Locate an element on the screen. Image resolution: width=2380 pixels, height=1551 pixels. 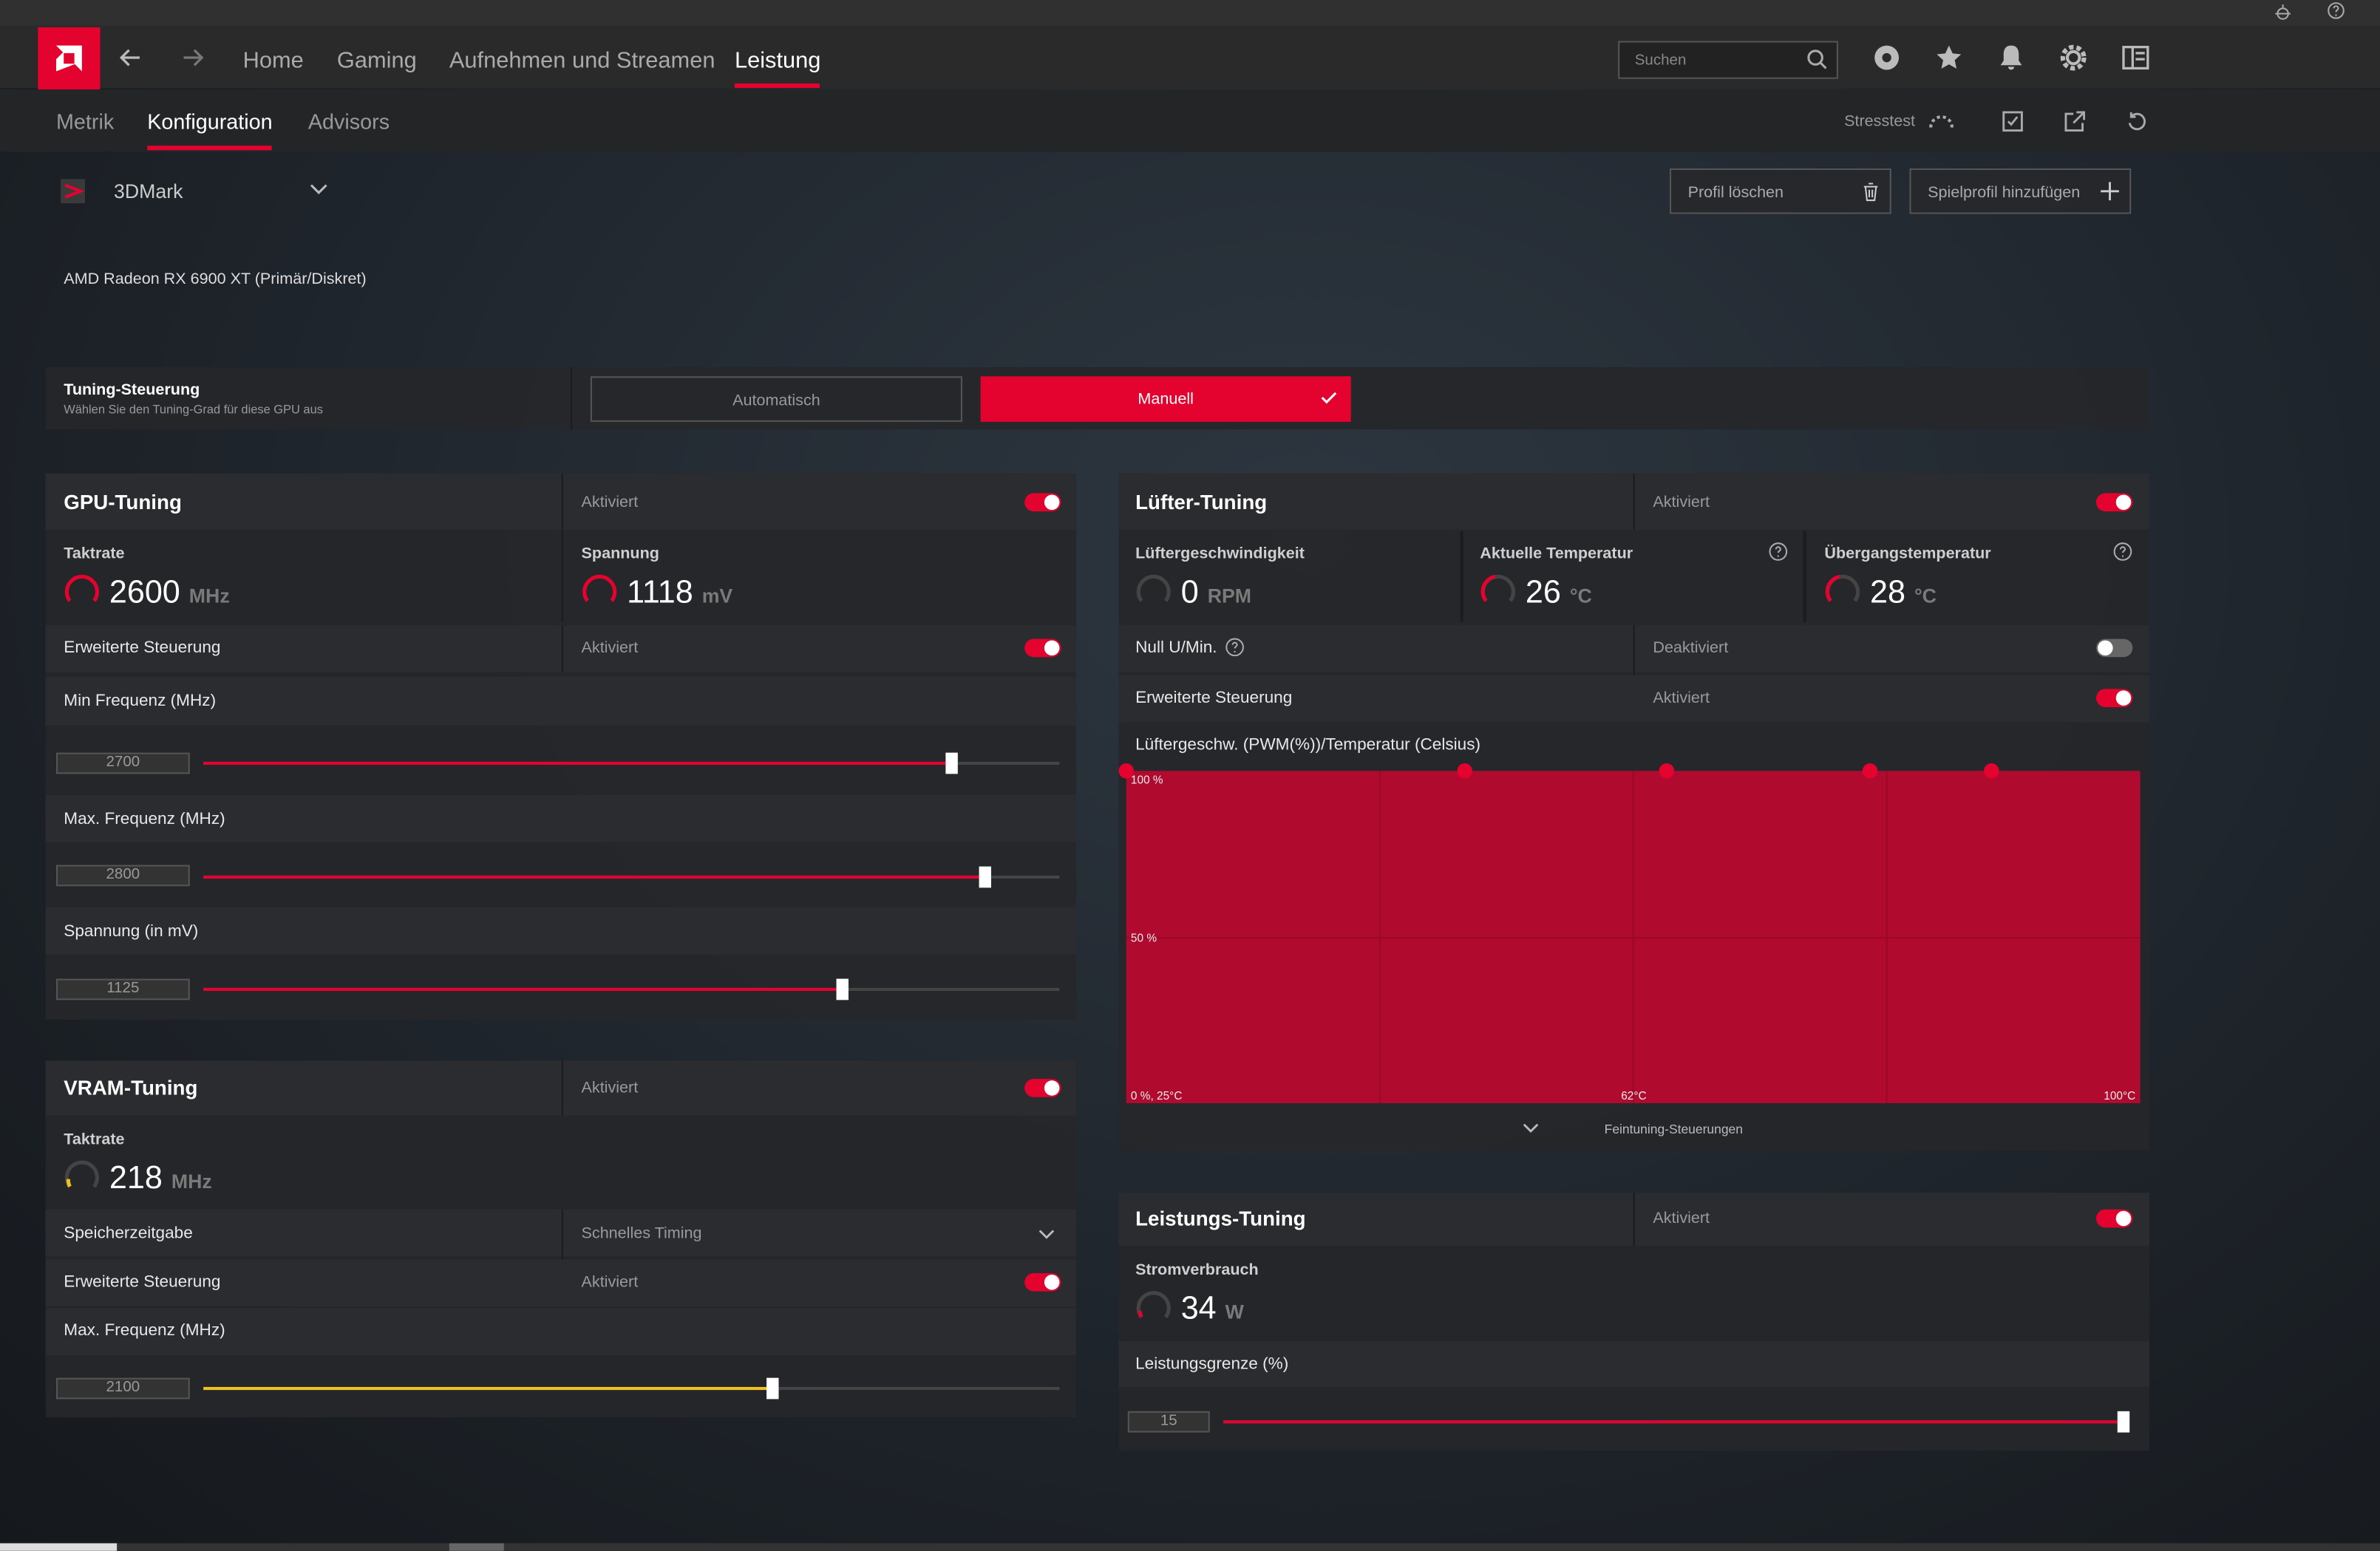
nav-tab: Home is located at coordinates (273, 60).